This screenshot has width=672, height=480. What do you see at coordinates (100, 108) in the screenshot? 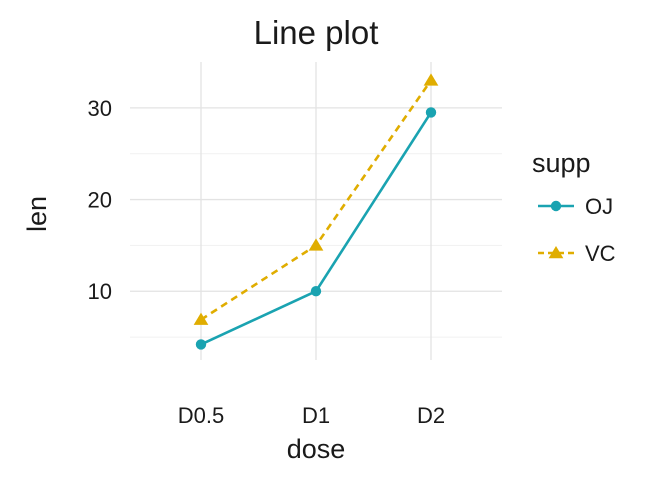
I see `y-tick-label: 30` at bounding box center [100, 108].